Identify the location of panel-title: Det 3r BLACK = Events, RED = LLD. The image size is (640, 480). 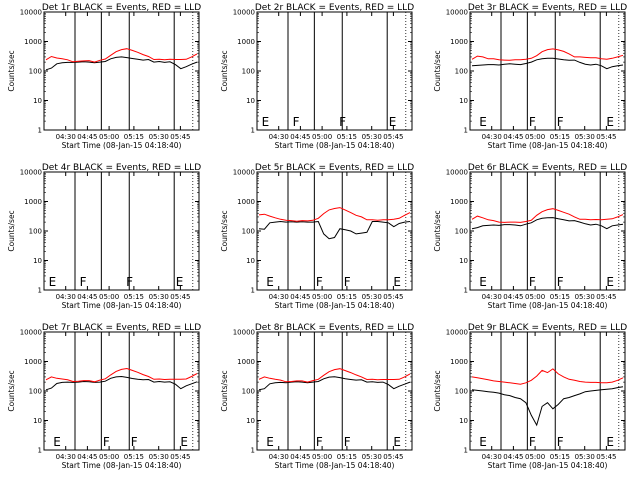
(547, 8).